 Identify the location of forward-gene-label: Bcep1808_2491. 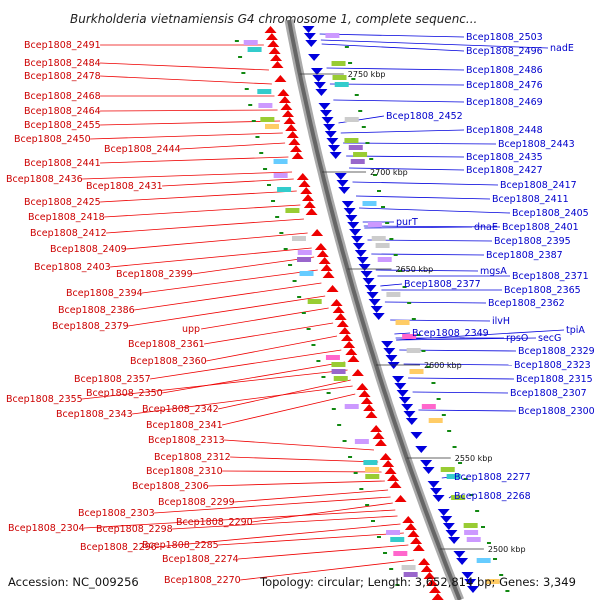
(62, 45).